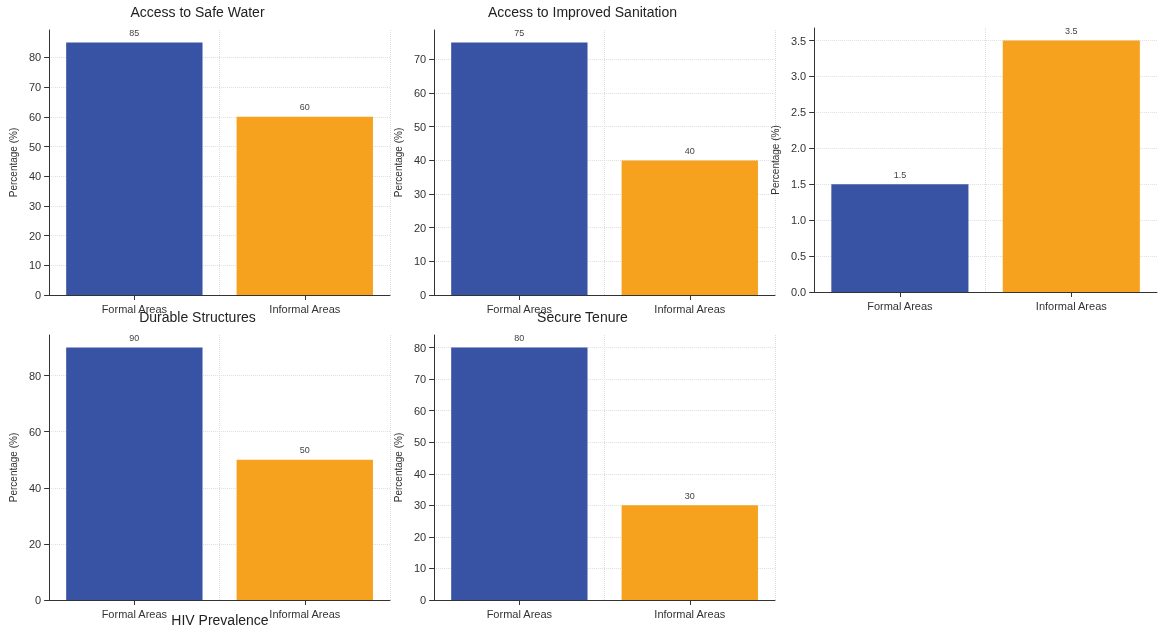  I want to click on y-tick-label: 2.5, so click(798, 112).